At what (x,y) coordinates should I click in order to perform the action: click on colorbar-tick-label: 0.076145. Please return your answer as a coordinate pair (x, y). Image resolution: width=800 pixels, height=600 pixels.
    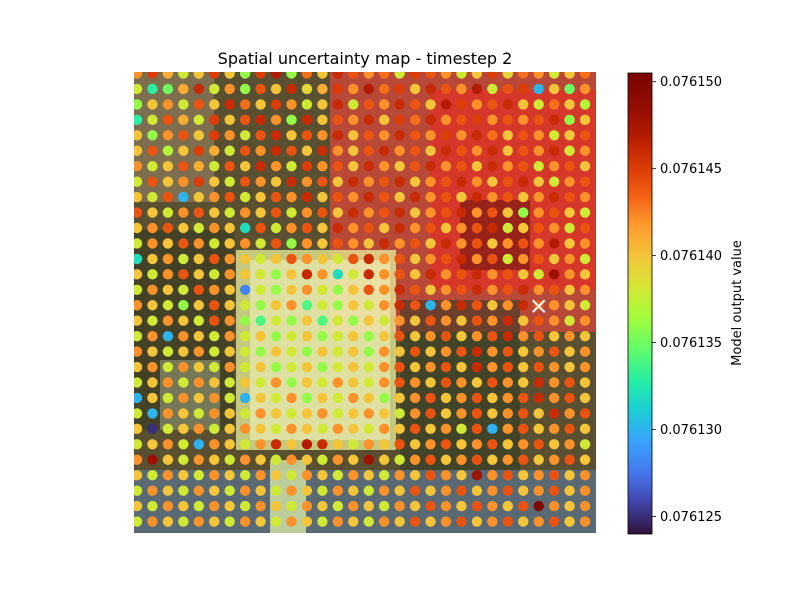
    Looking at the image, I should click on (691, 169).